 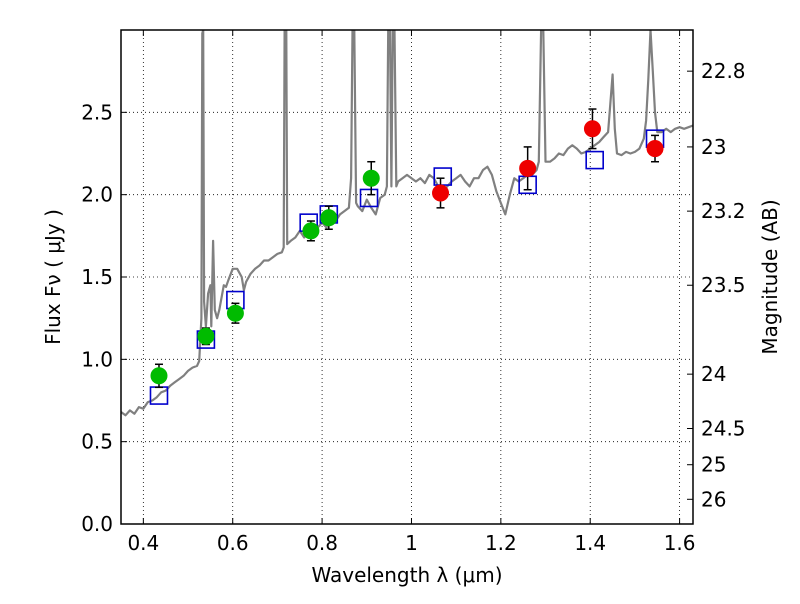 What do you see at coordinates (411, 543) in the screenshot?
I see `x-tick-label: 1` at bounding box center [411, 543].